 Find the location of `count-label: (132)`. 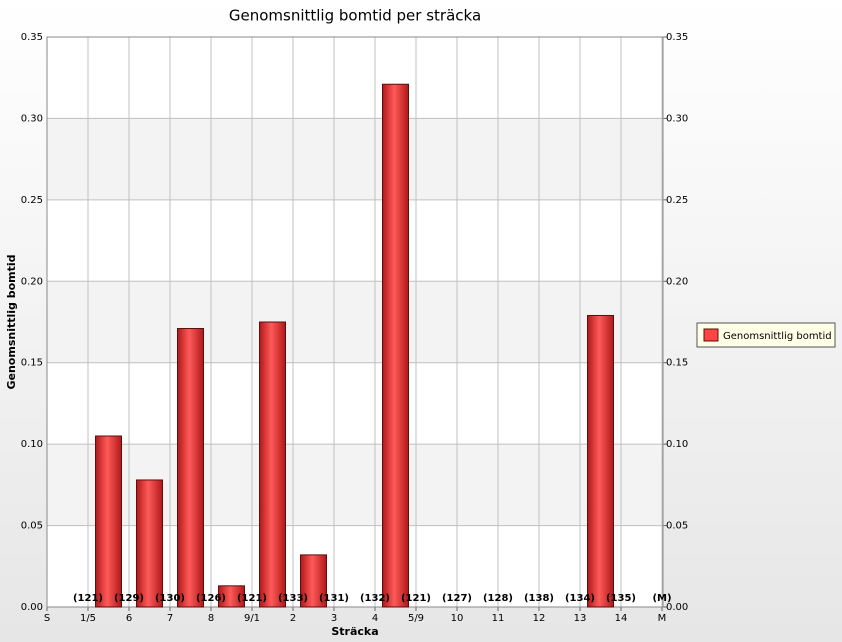

count-label: (132) is located at coordinates (375, 598).